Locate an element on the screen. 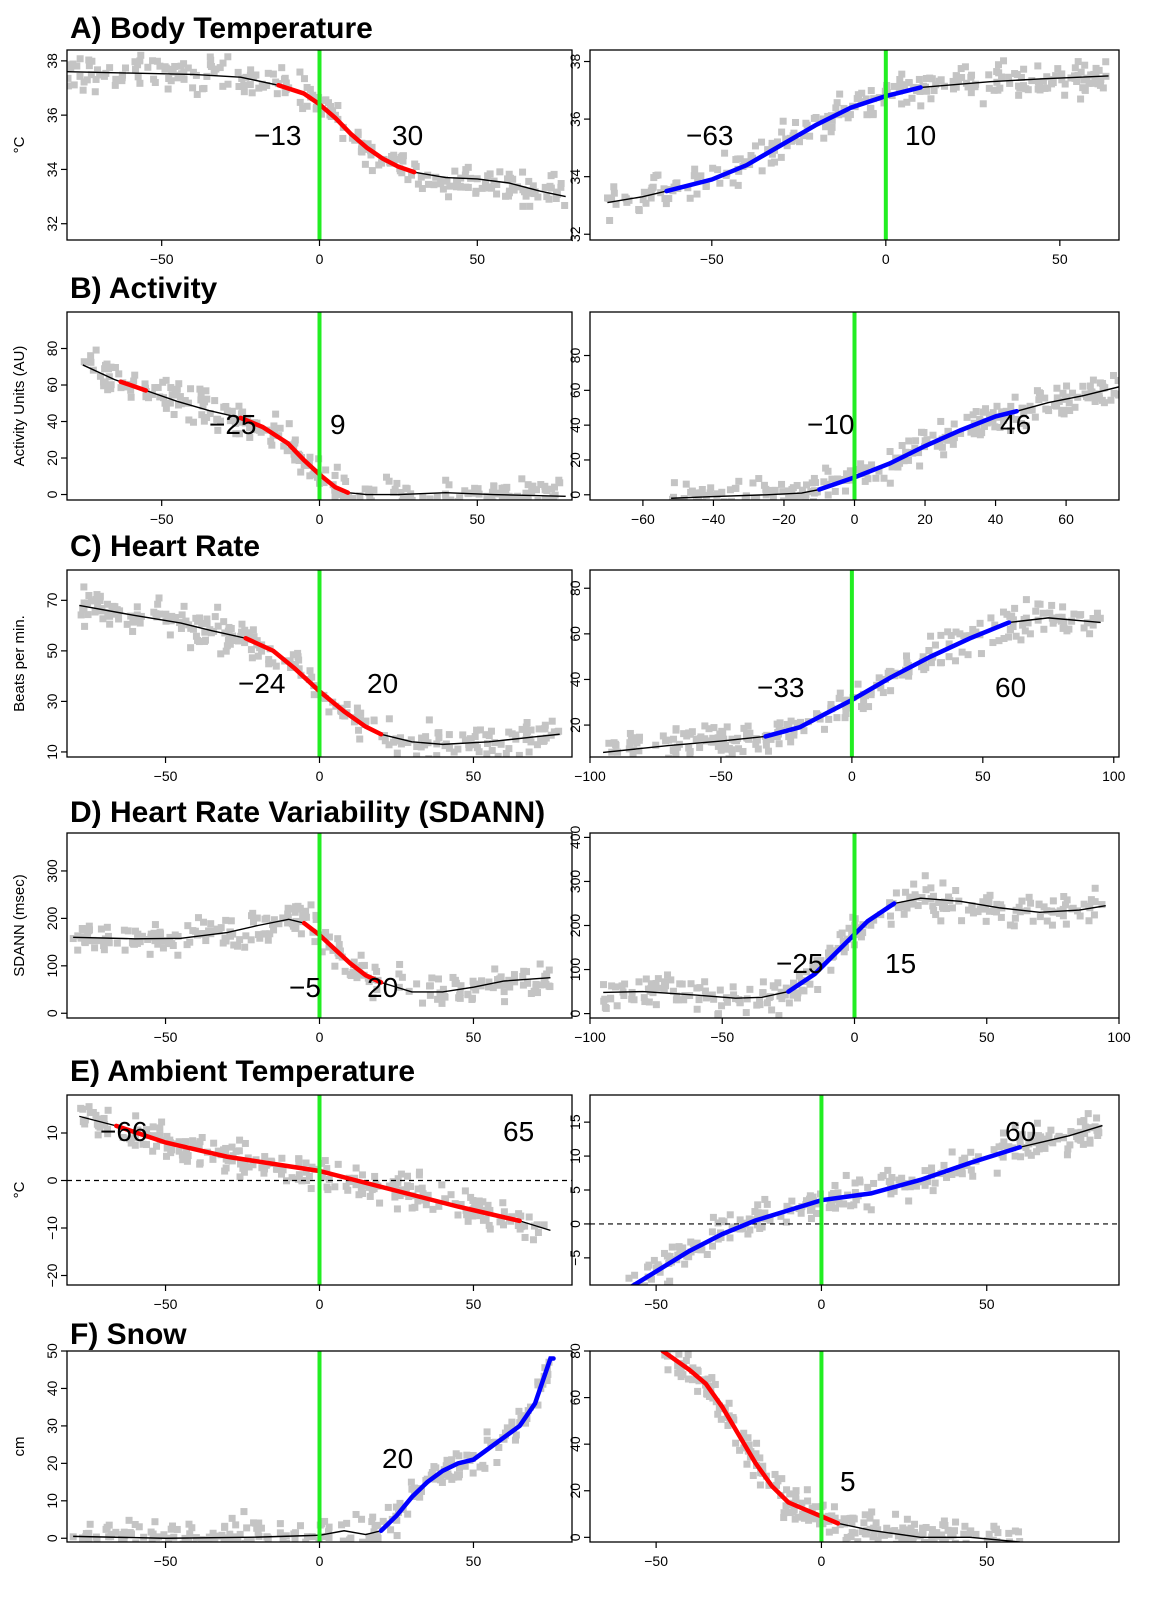  y-tick-label: 100 is located at coordinates (52, 966).